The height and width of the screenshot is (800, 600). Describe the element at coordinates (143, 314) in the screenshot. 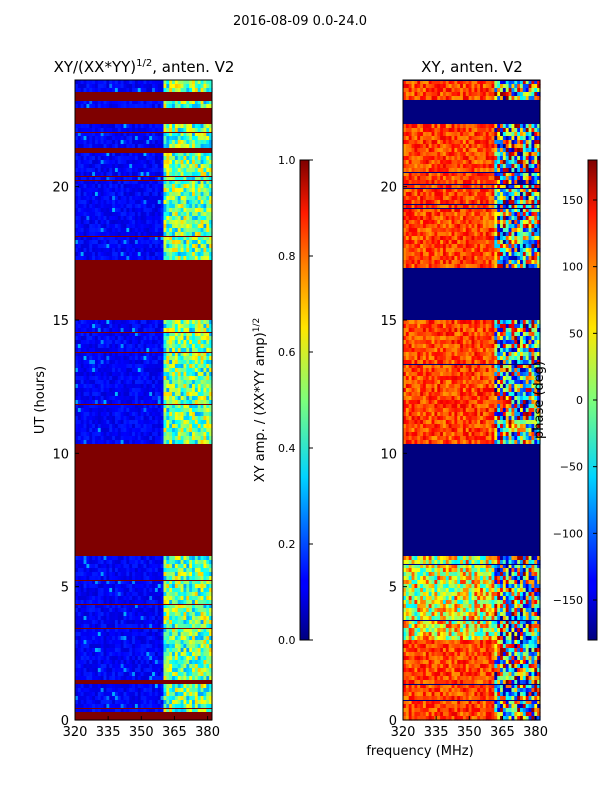

I see `masked-row` at that location.